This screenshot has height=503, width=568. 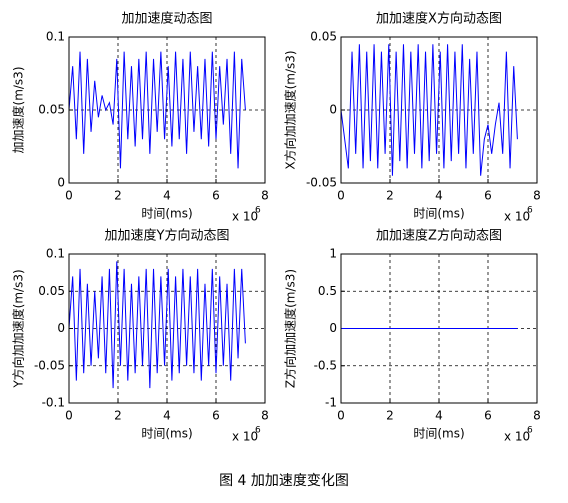 What do you see at coordinates (284, 481) in the screenshot?
I see `figure-caption: 图 4 加加速度变化图` at bounding box center [284, 481].